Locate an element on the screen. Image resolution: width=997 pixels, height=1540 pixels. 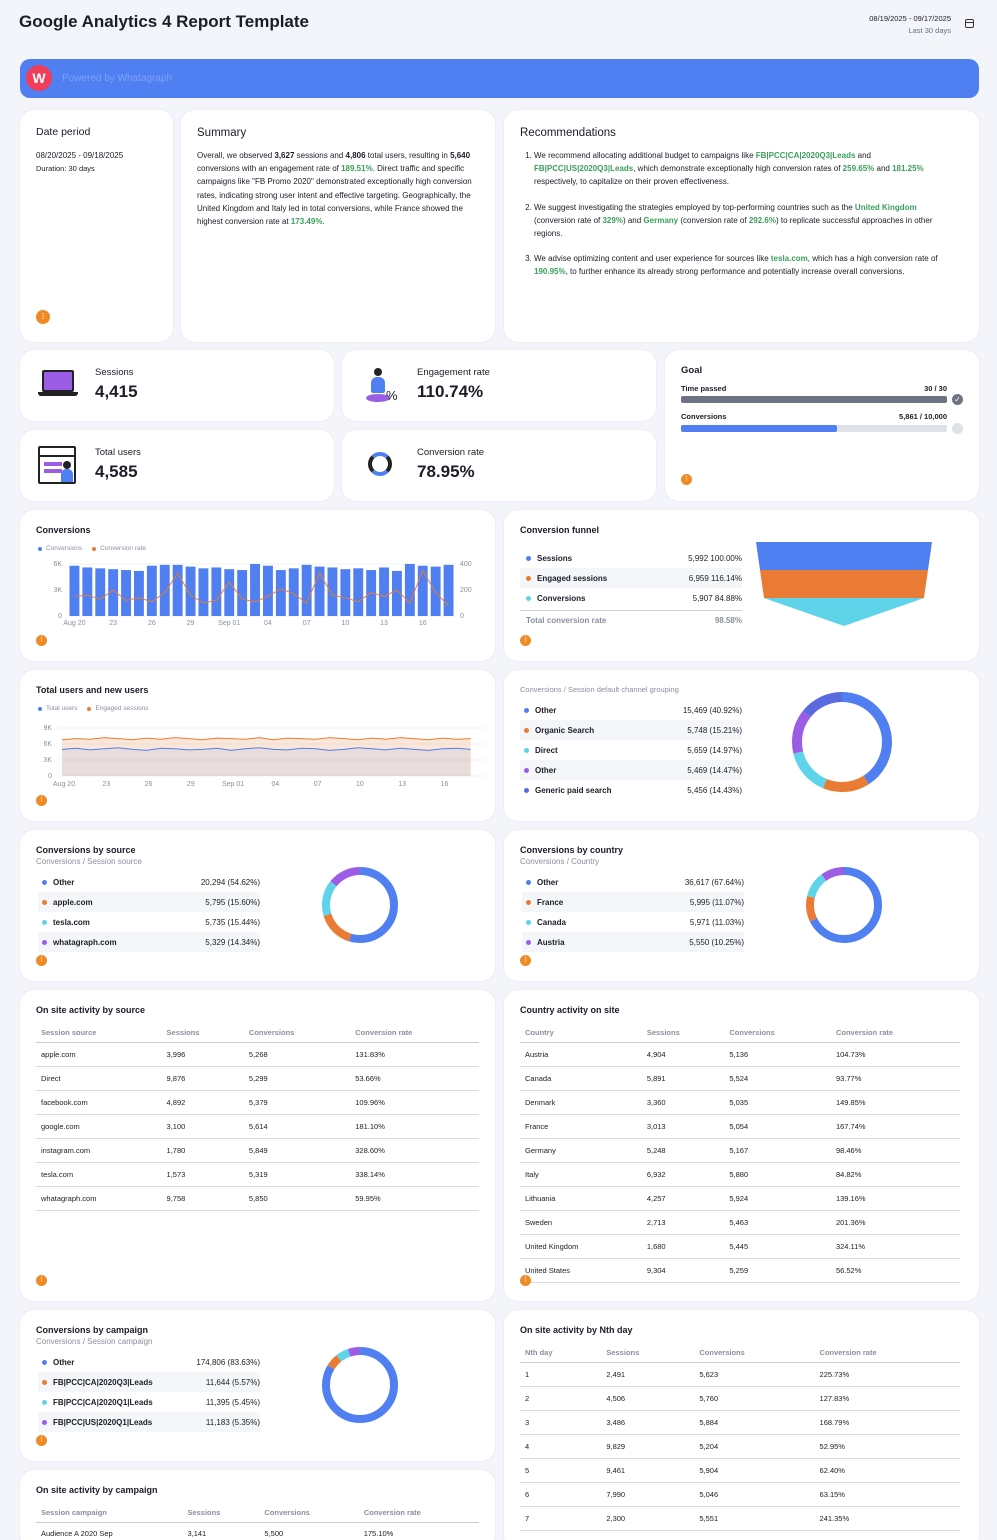
item-value: 11,395 (5.45%) is located at coordinates (232, 1402).